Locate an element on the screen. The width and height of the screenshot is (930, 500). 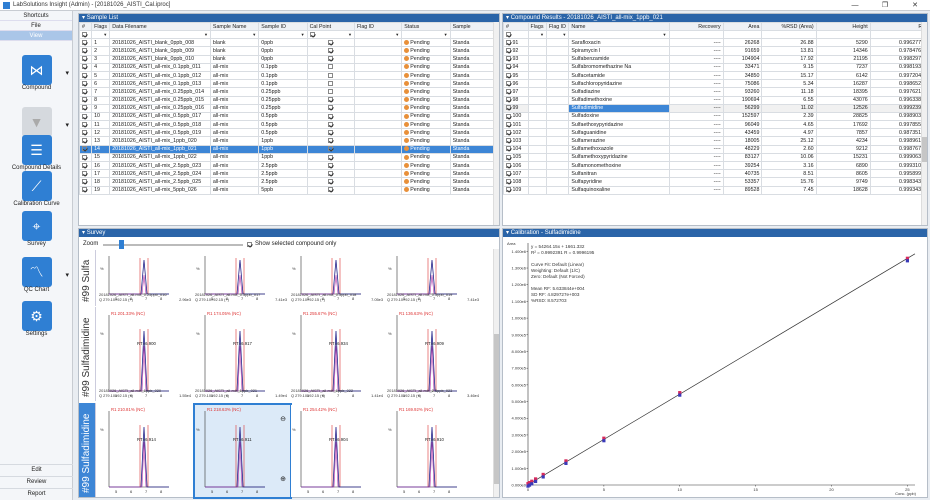
column-header: %RSD (Area) is located at coordinates (789, 26).